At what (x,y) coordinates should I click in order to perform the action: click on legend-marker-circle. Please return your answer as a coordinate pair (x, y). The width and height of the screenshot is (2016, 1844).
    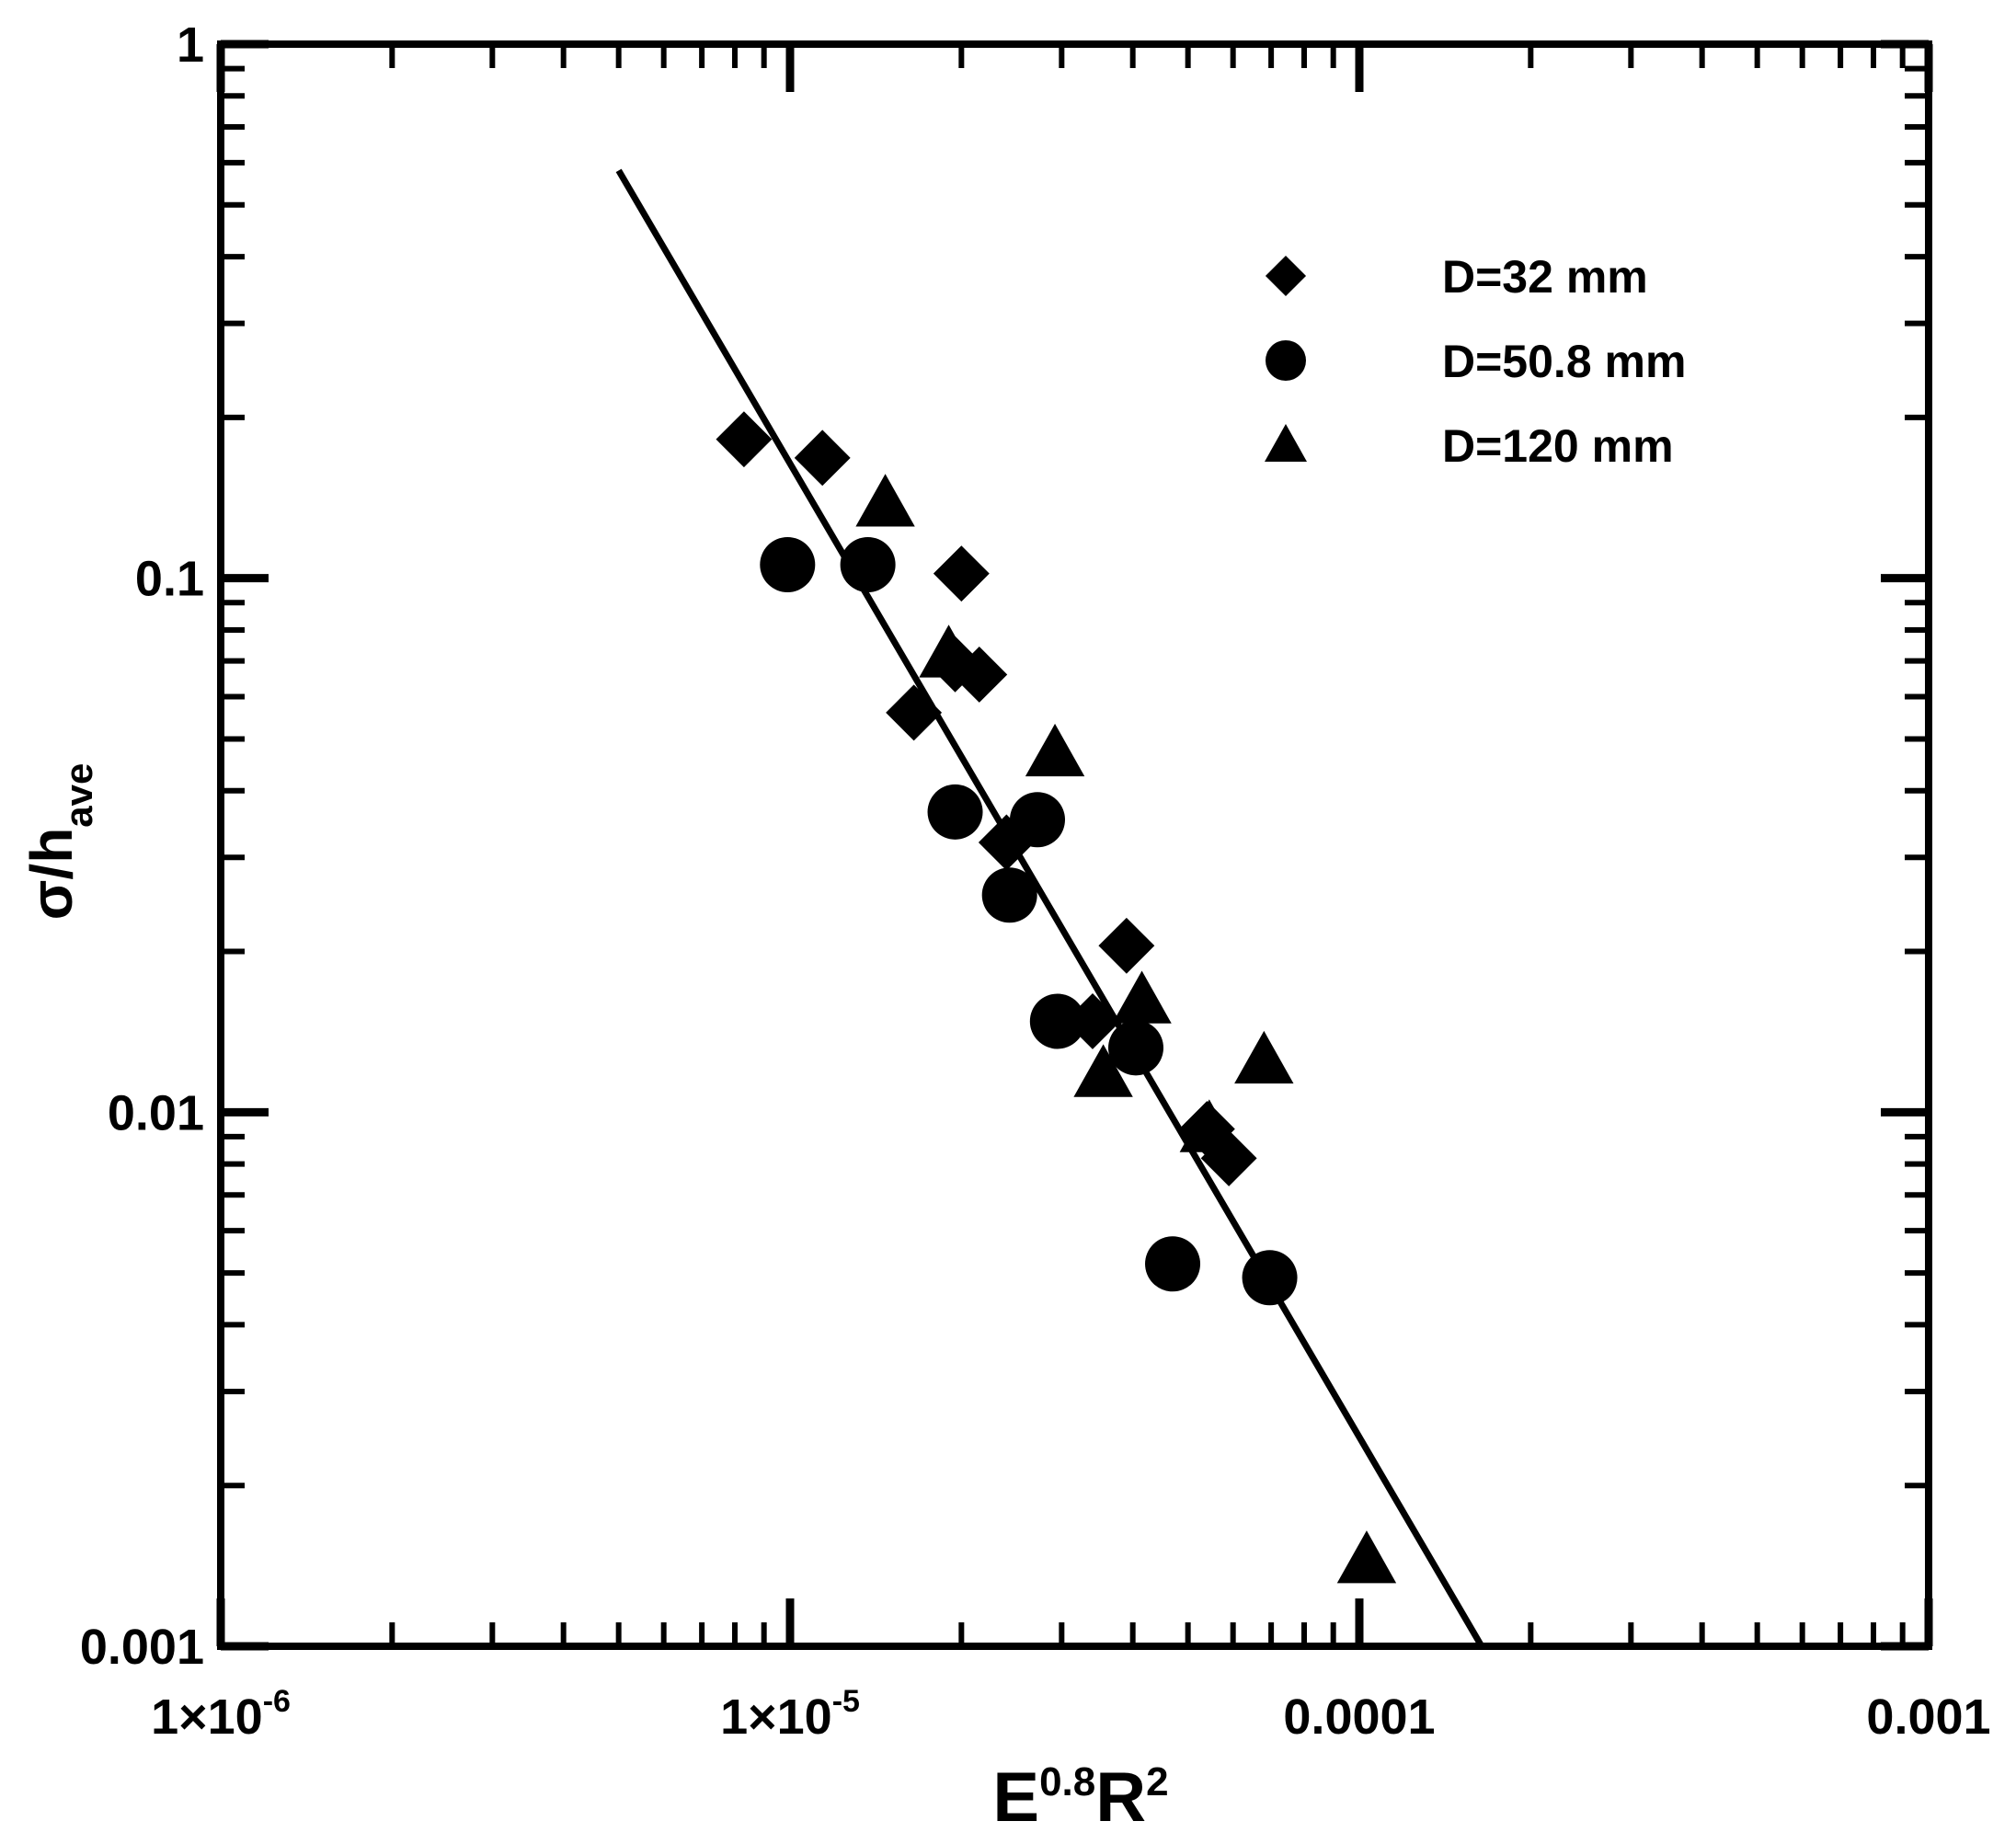
    Looking at the image, I should click on (1286, 360).